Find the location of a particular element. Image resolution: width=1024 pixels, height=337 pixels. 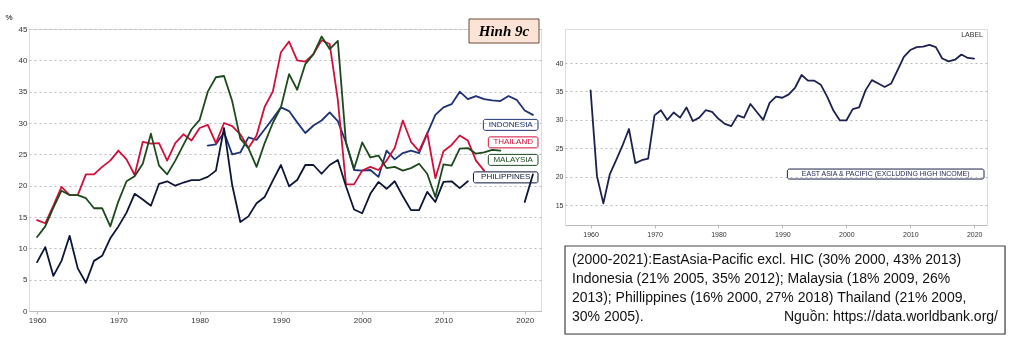

y-tick-label: 35 is located at coordinates (23, 92).